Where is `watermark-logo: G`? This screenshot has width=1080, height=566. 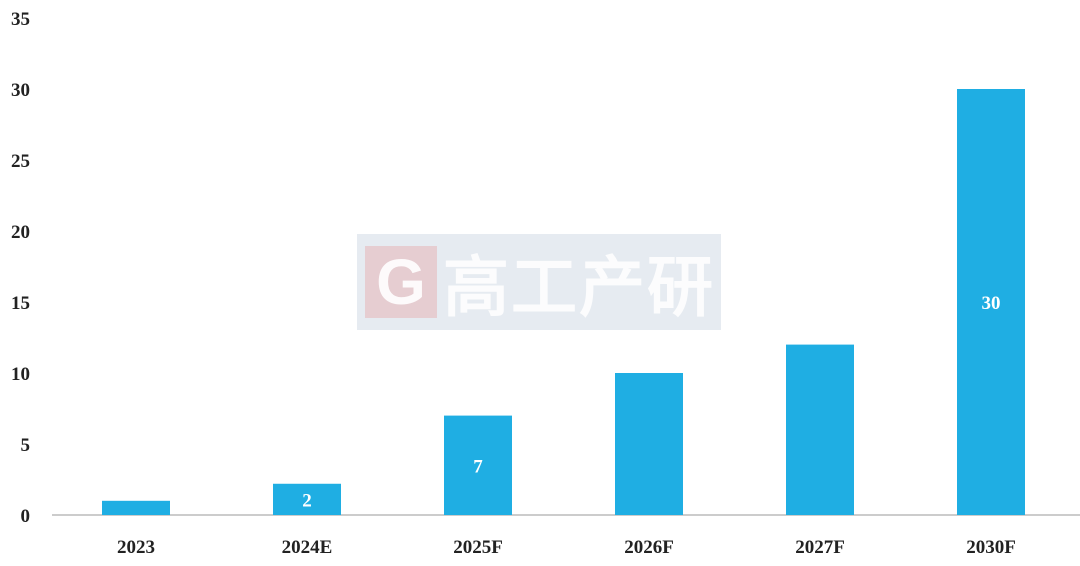
watermark-logo: G is located at coordinates (401, 282).